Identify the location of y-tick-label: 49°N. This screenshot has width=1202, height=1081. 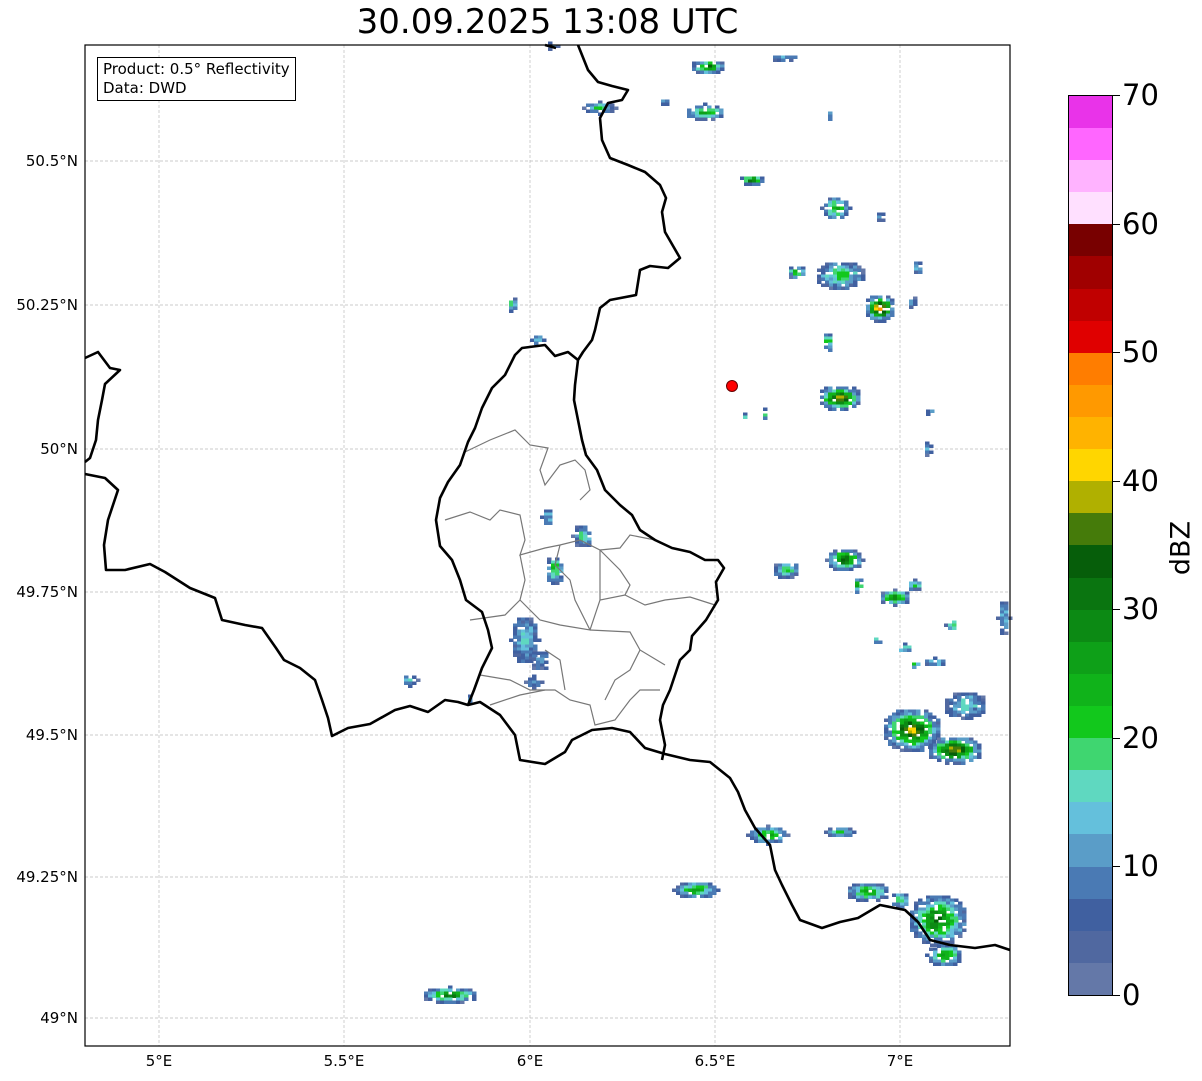
(59, 1018).